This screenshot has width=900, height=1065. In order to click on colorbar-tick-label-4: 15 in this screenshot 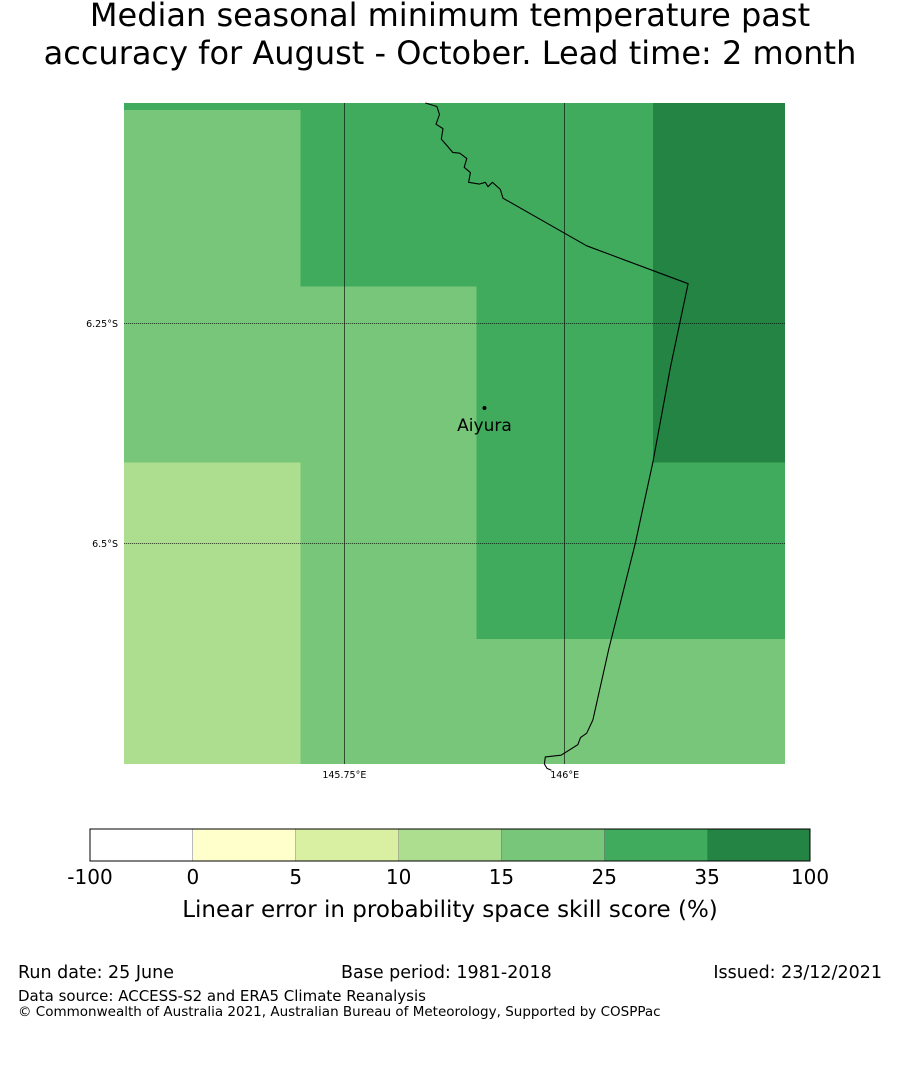, I will do `click(501, 877)`.